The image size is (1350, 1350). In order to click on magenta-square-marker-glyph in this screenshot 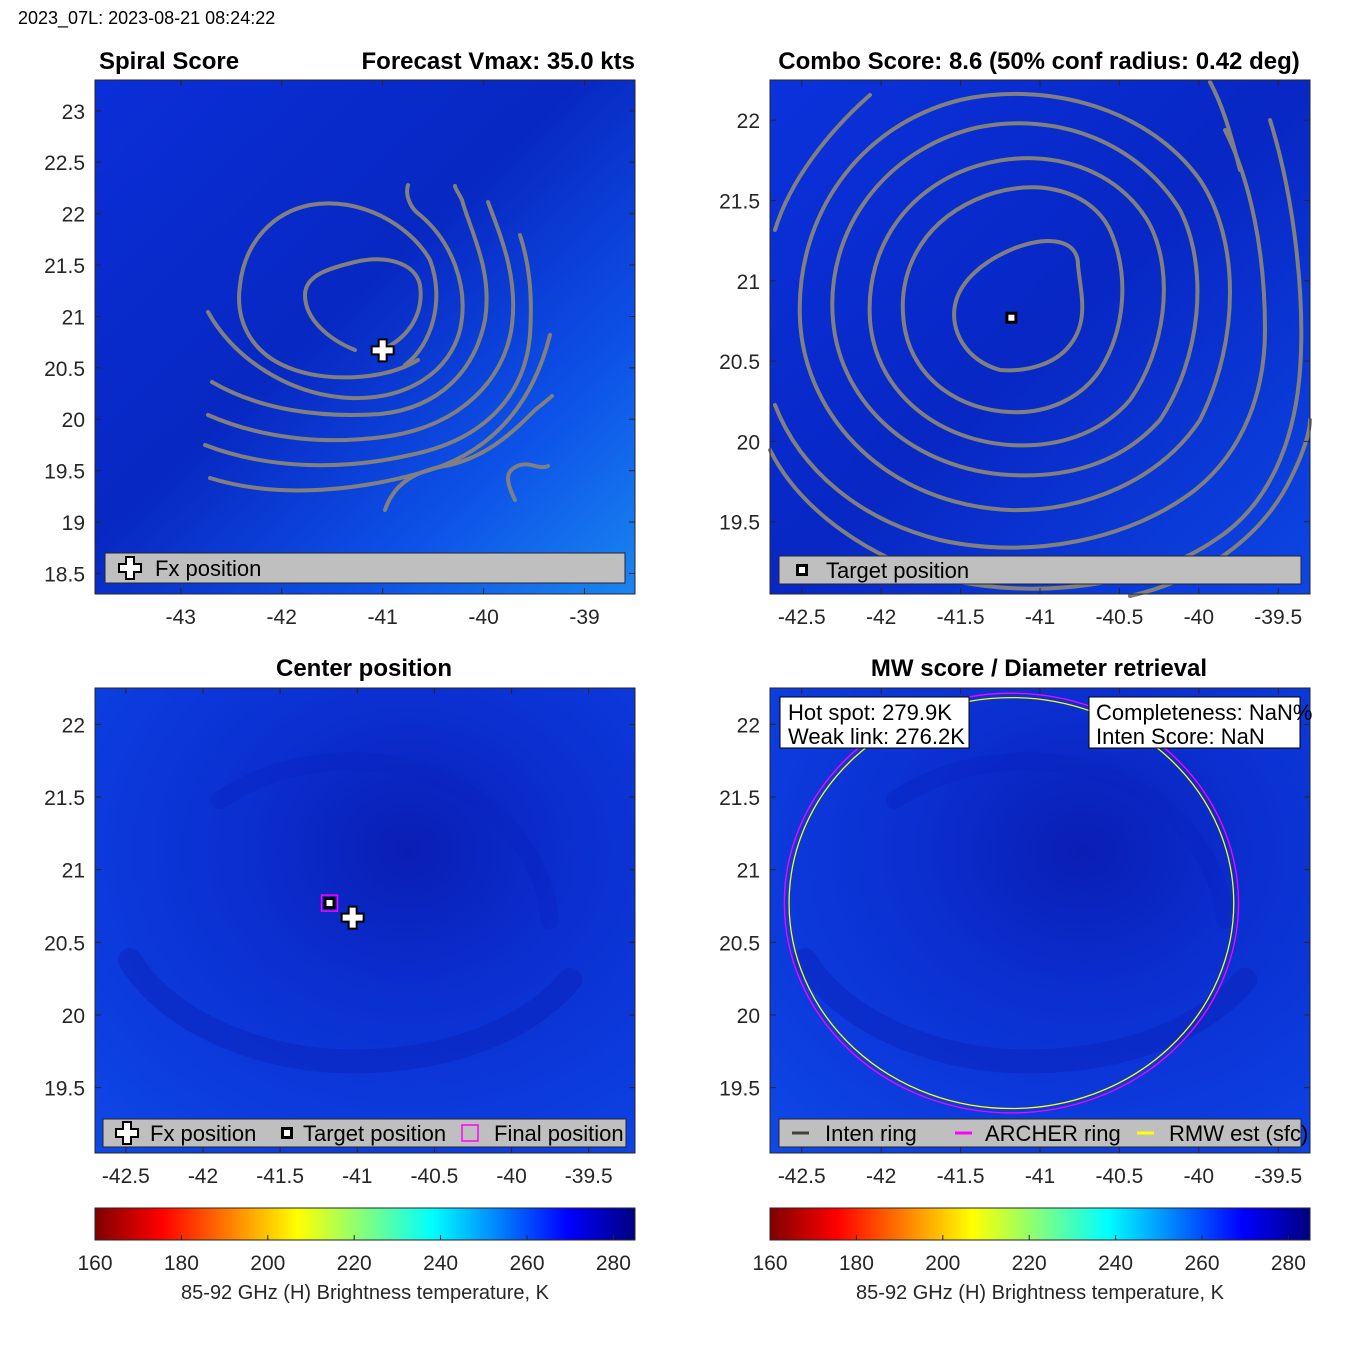, I will do `click(329, 903)`.